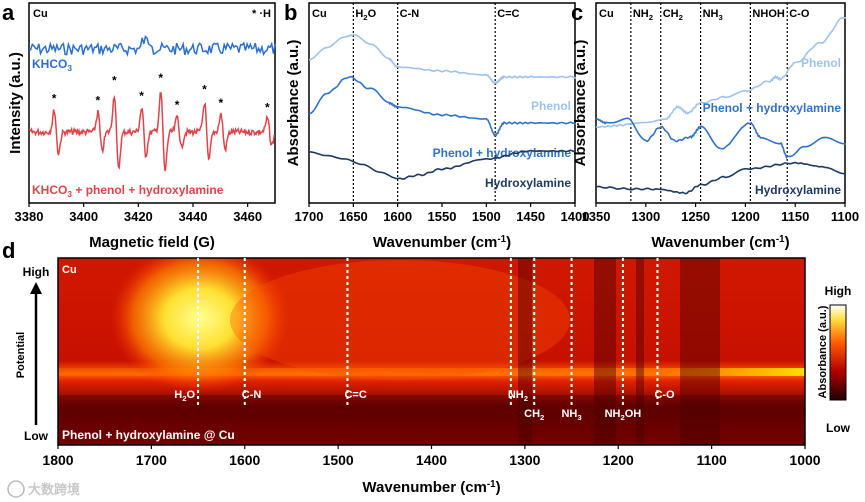 The image size is (865, 502). I want to click on panel-d-xtick-label: 1200, so click(618, 460).